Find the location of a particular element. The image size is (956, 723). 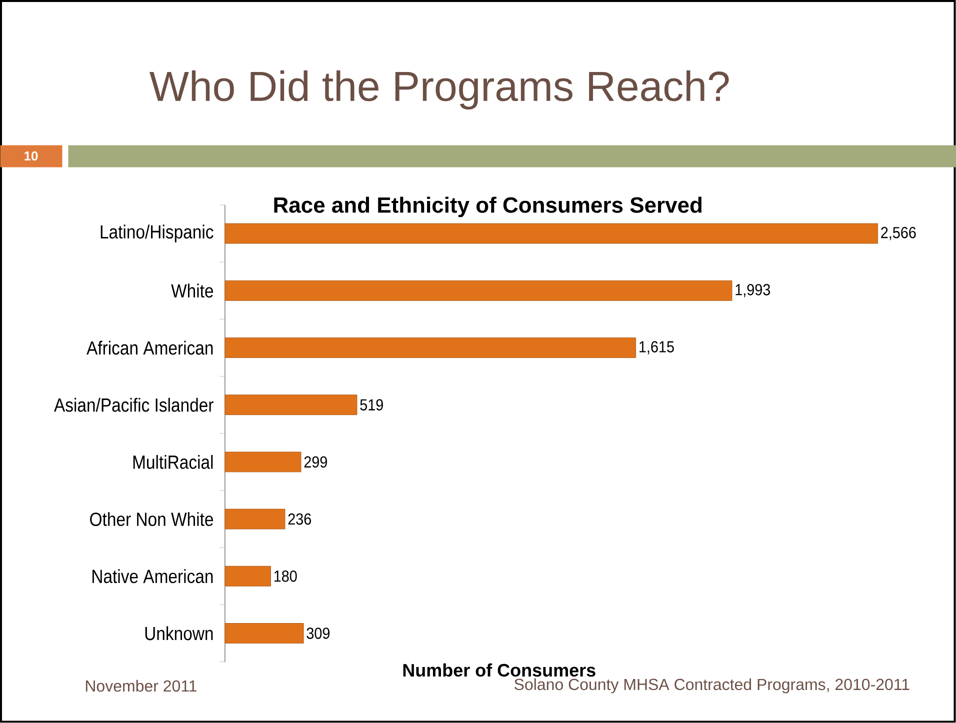

y-tick-label: Other Non White is located at coordinates (152, 519).